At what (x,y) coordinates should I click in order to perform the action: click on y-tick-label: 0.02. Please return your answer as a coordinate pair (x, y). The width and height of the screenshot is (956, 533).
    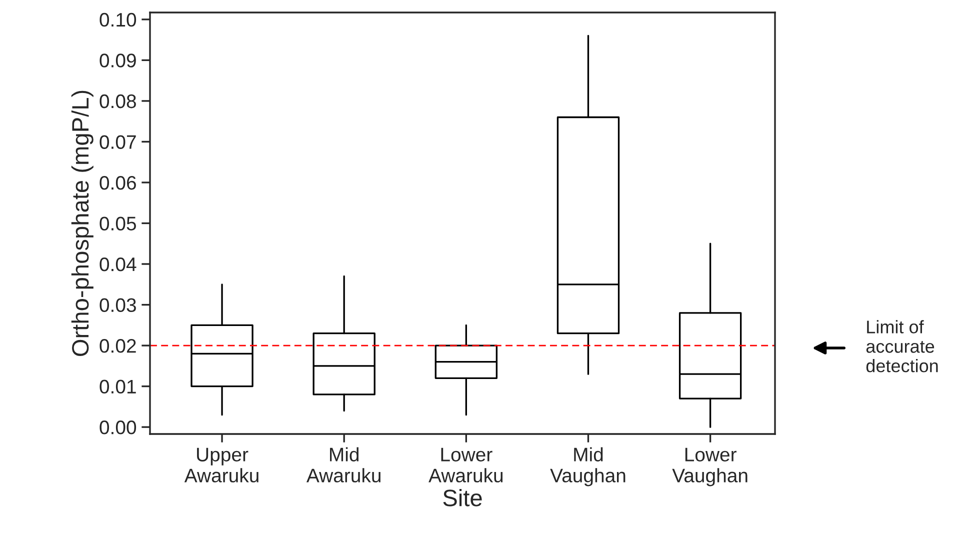
    Looking at the image, I should click on (118, 346).